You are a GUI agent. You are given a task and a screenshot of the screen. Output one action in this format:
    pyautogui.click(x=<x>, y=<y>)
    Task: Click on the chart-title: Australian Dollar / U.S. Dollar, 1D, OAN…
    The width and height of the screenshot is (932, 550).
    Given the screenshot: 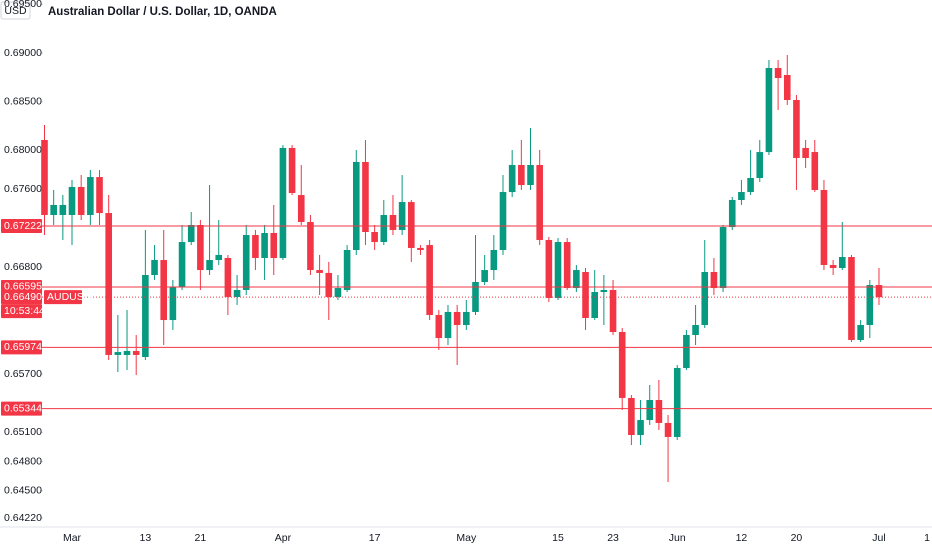 What is the action you would take?
    pyautogui.click(x=162, y=12)
    